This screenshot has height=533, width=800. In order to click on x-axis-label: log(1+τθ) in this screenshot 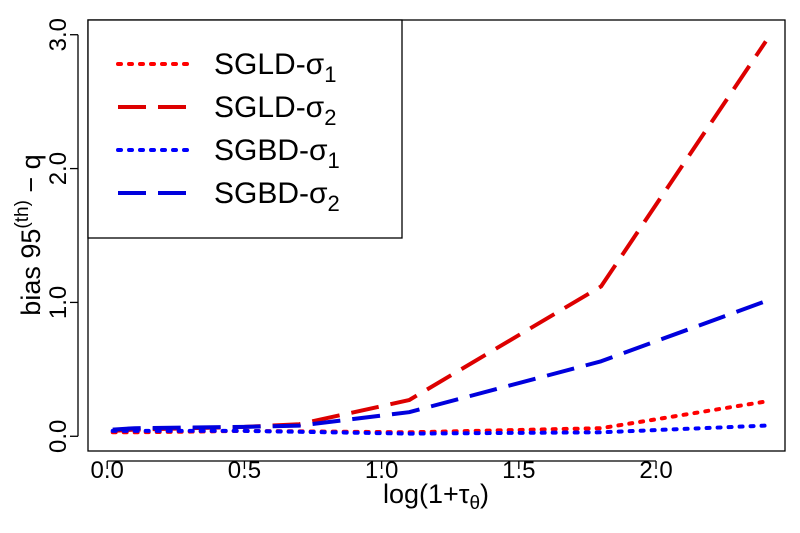, I will do `click(436, 496)`.